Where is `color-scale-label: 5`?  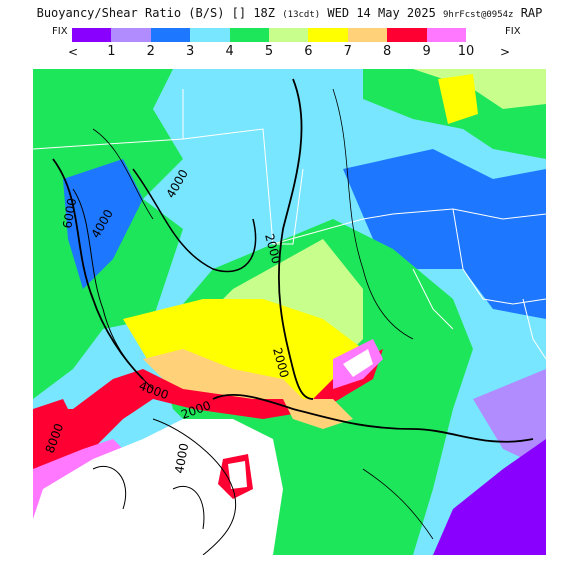 color-scale-label: 5 is located at coordinates (269, 51).